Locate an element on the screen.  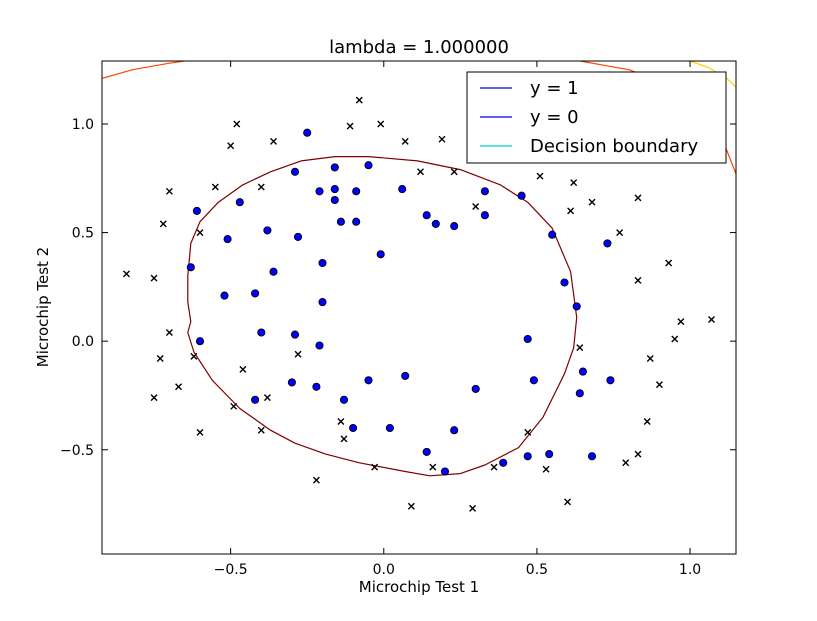
chart-title: lambda = 1.000000 is located at coordinates (419, 47).